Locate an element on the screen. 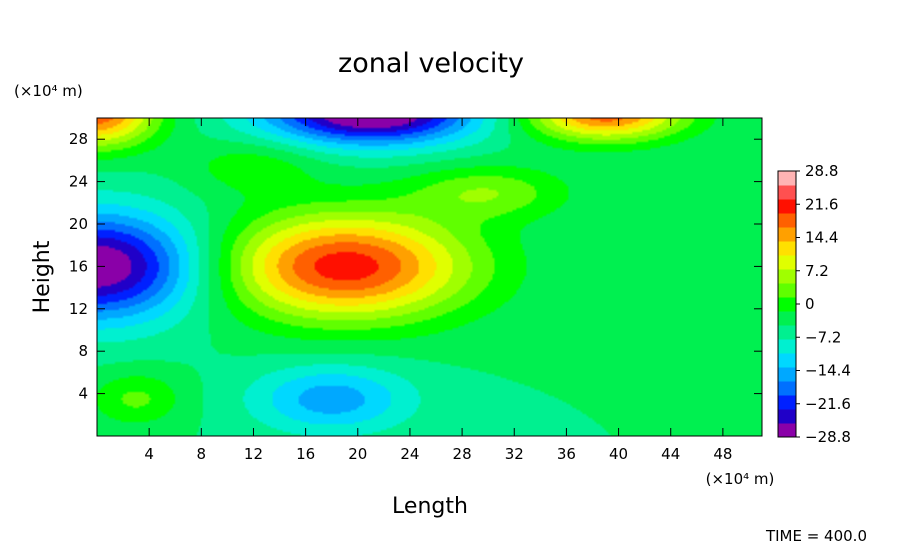 The height and width of the screenshot is (544, 904). colorbar-label: −21.6 is located at coordinates (828, 404).